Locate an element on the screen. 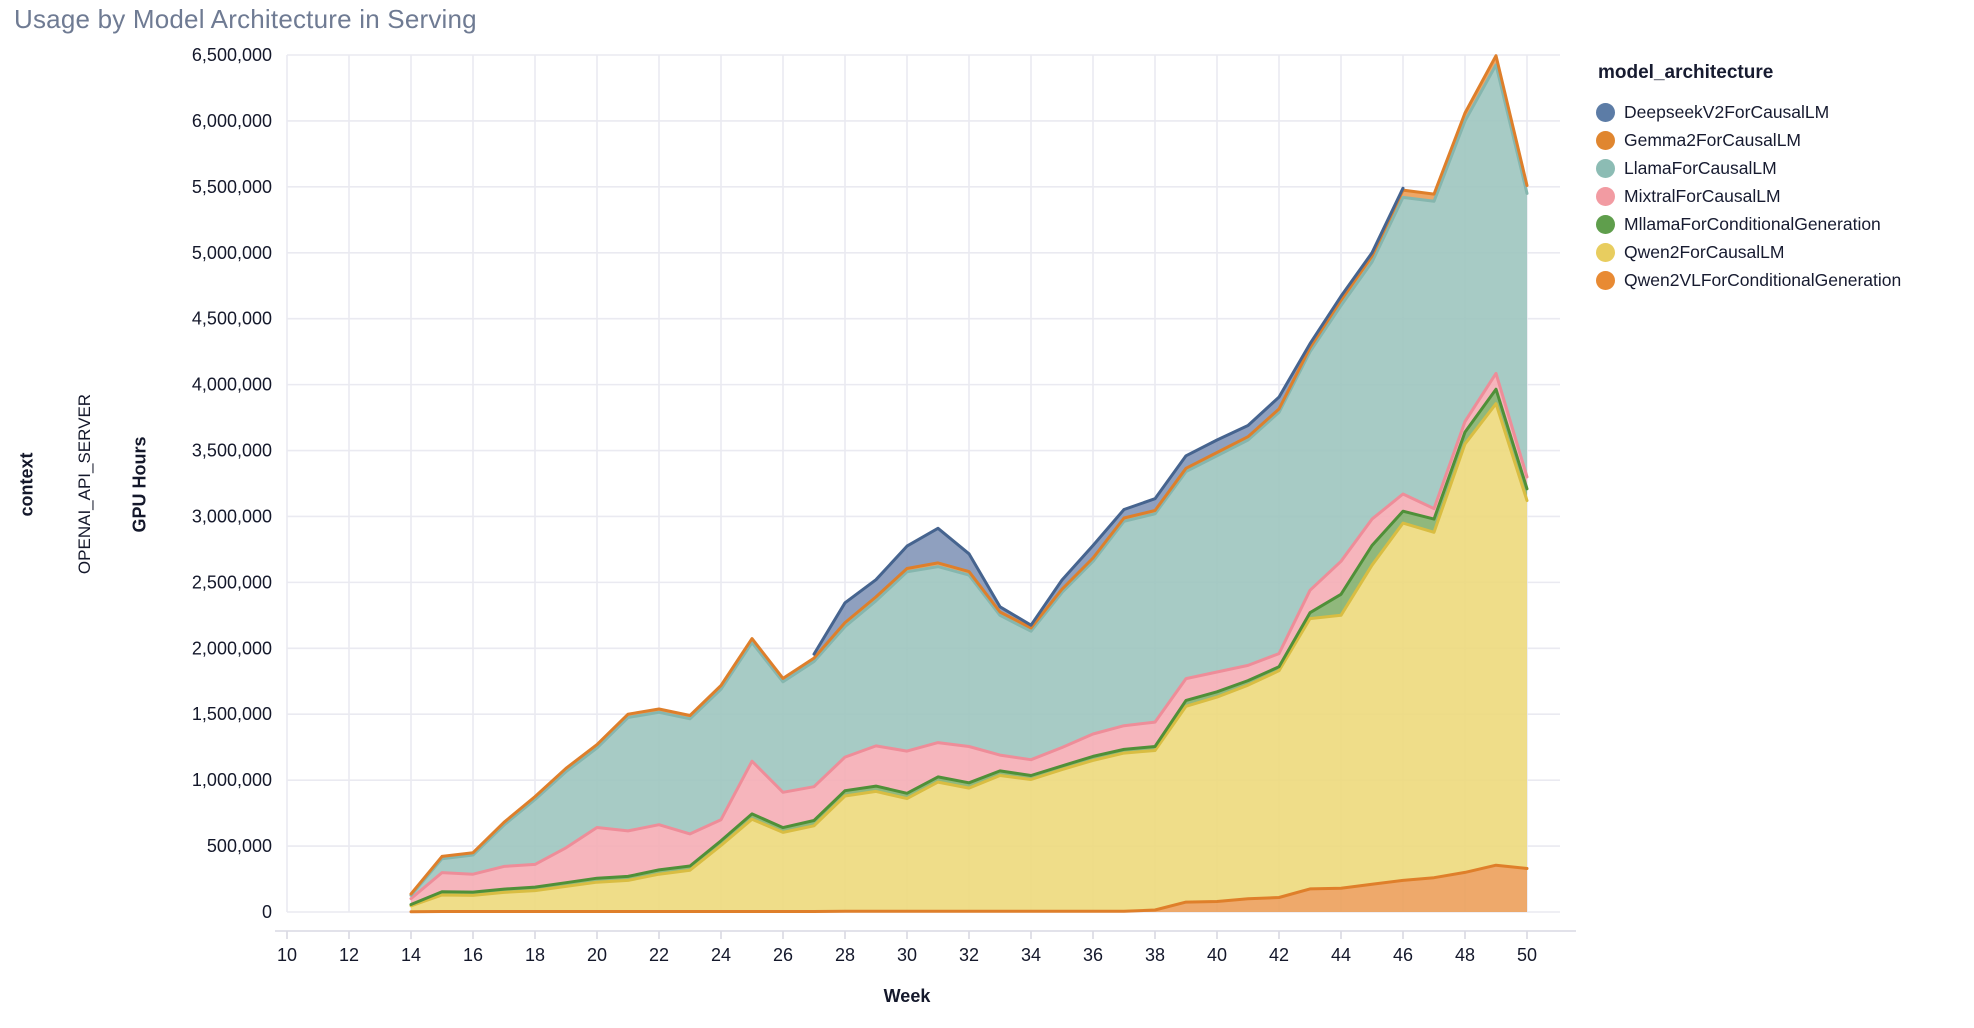  x-tick-label: 34 is located at coordinates (1031, 955).